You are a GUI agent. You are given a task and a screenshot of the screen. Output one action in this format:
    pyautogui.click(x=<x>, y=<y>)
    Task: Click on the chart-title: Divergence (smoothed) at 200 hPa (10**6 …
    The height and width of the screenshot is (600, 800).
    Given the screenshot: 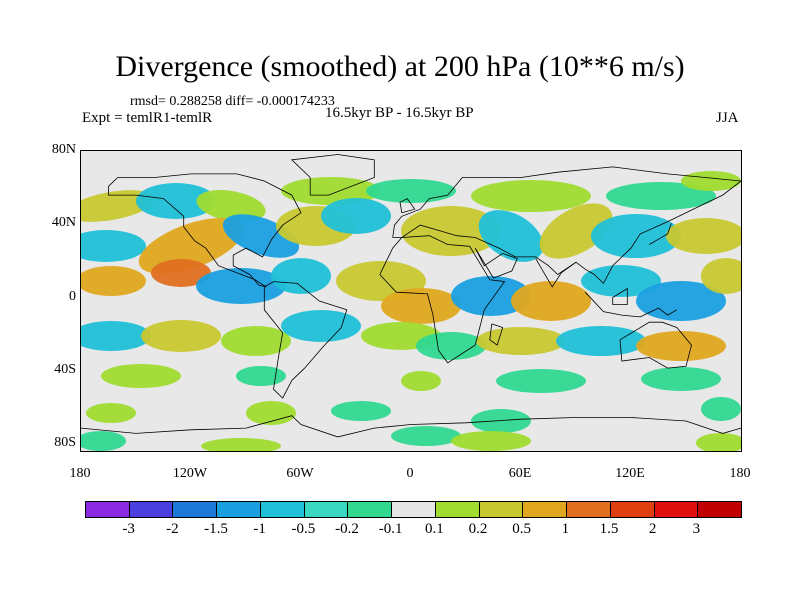 What is the action you would take?
    pyautogui.click(x=400, y=66)
    